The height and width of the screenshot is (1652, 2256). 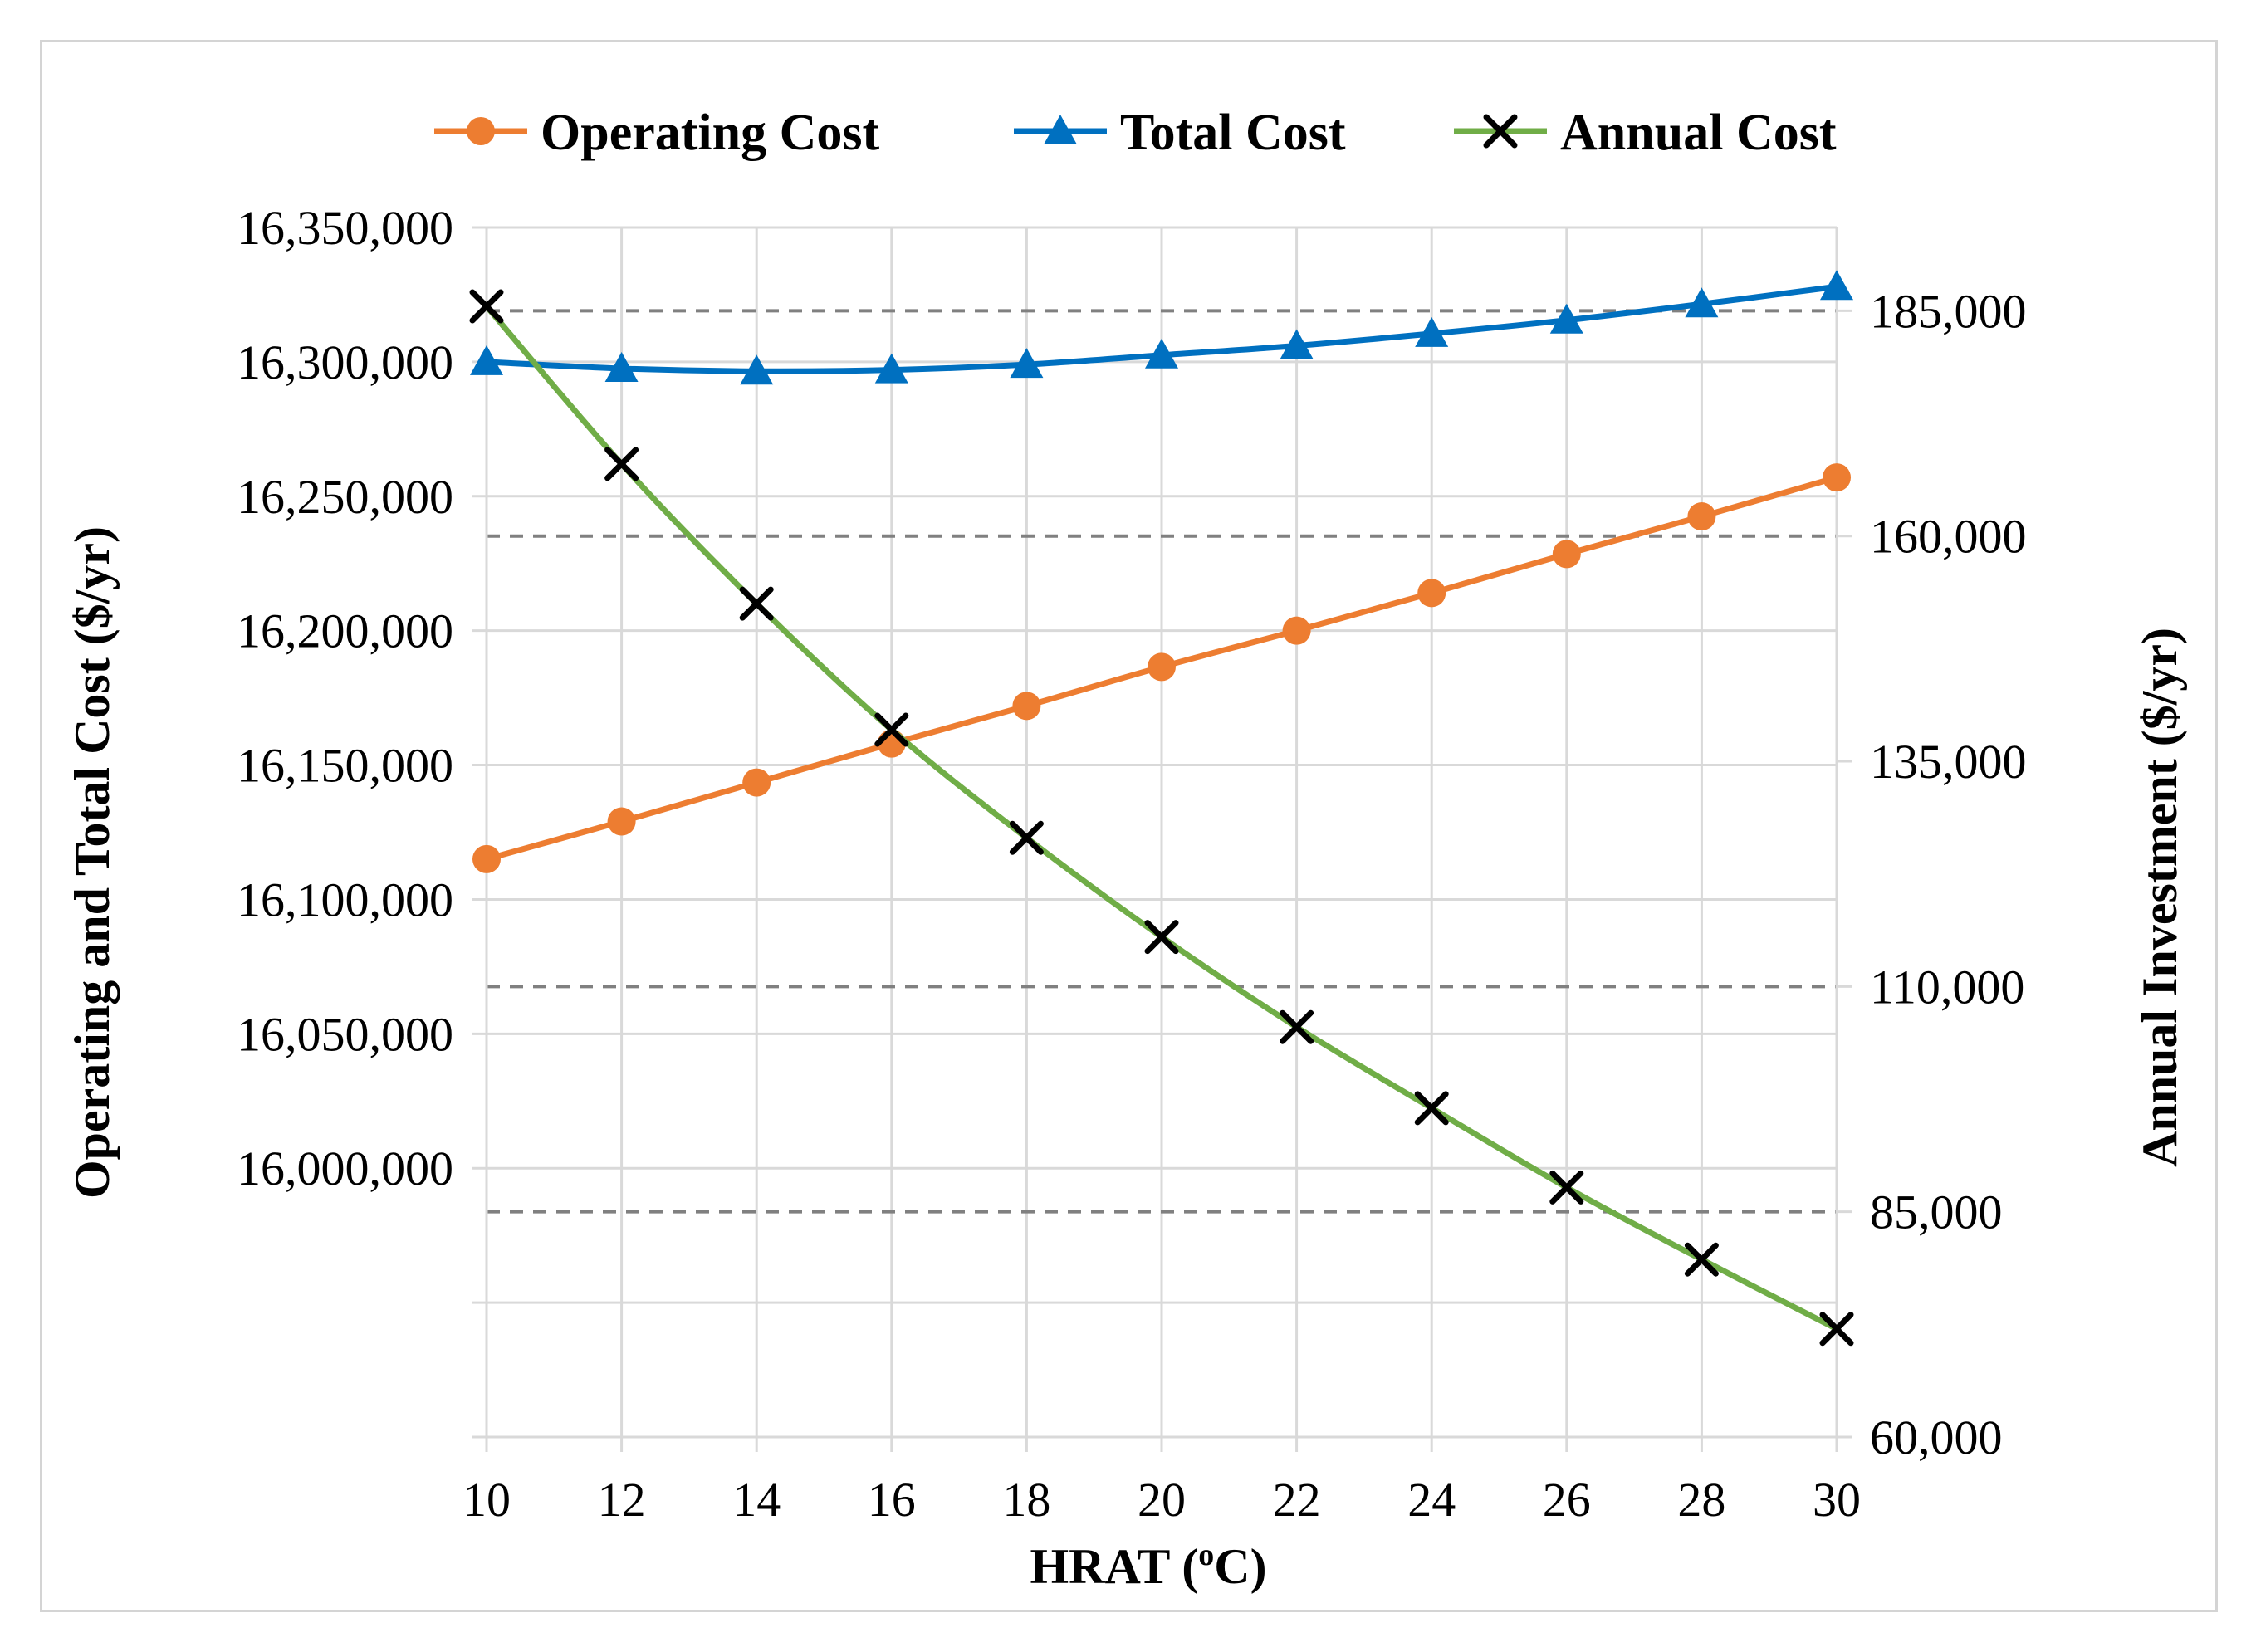 I want to click on legend-marker-annual-cost, so click(x=1500, y=131).